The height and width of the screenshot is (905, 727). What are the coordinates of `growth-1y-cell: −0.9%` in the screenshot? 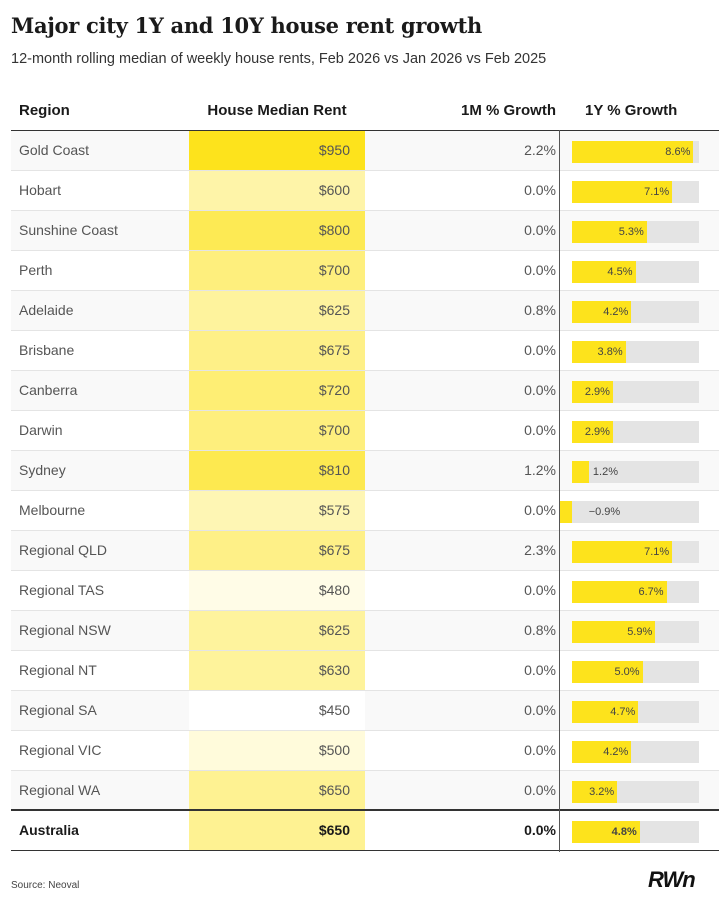 It's located at (639, 510).